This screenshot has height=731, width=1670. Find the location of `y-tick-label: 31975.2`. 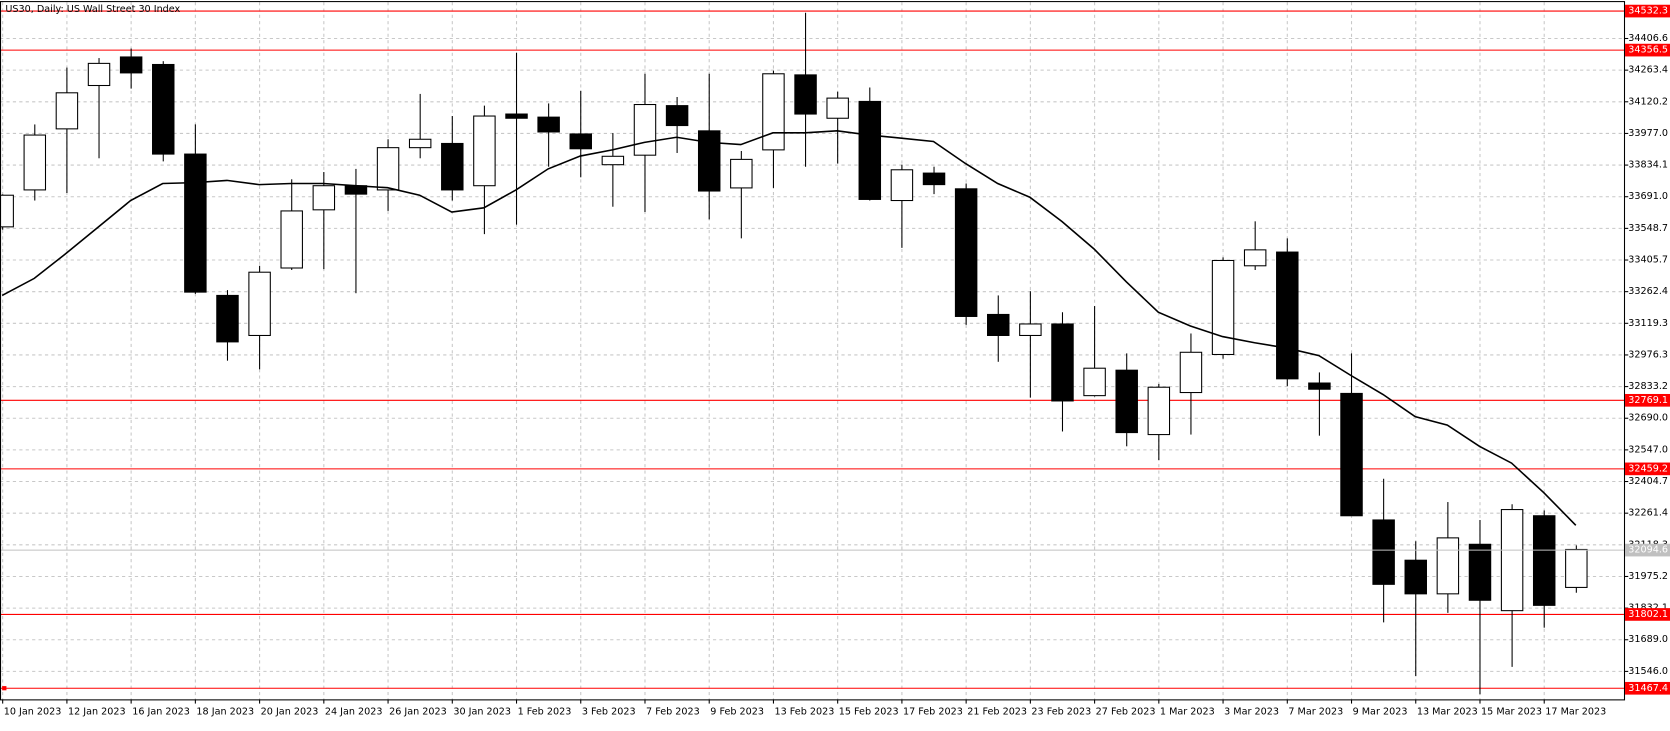

y-tick-label: 31975.2 is located at coordinates (1648, 576).